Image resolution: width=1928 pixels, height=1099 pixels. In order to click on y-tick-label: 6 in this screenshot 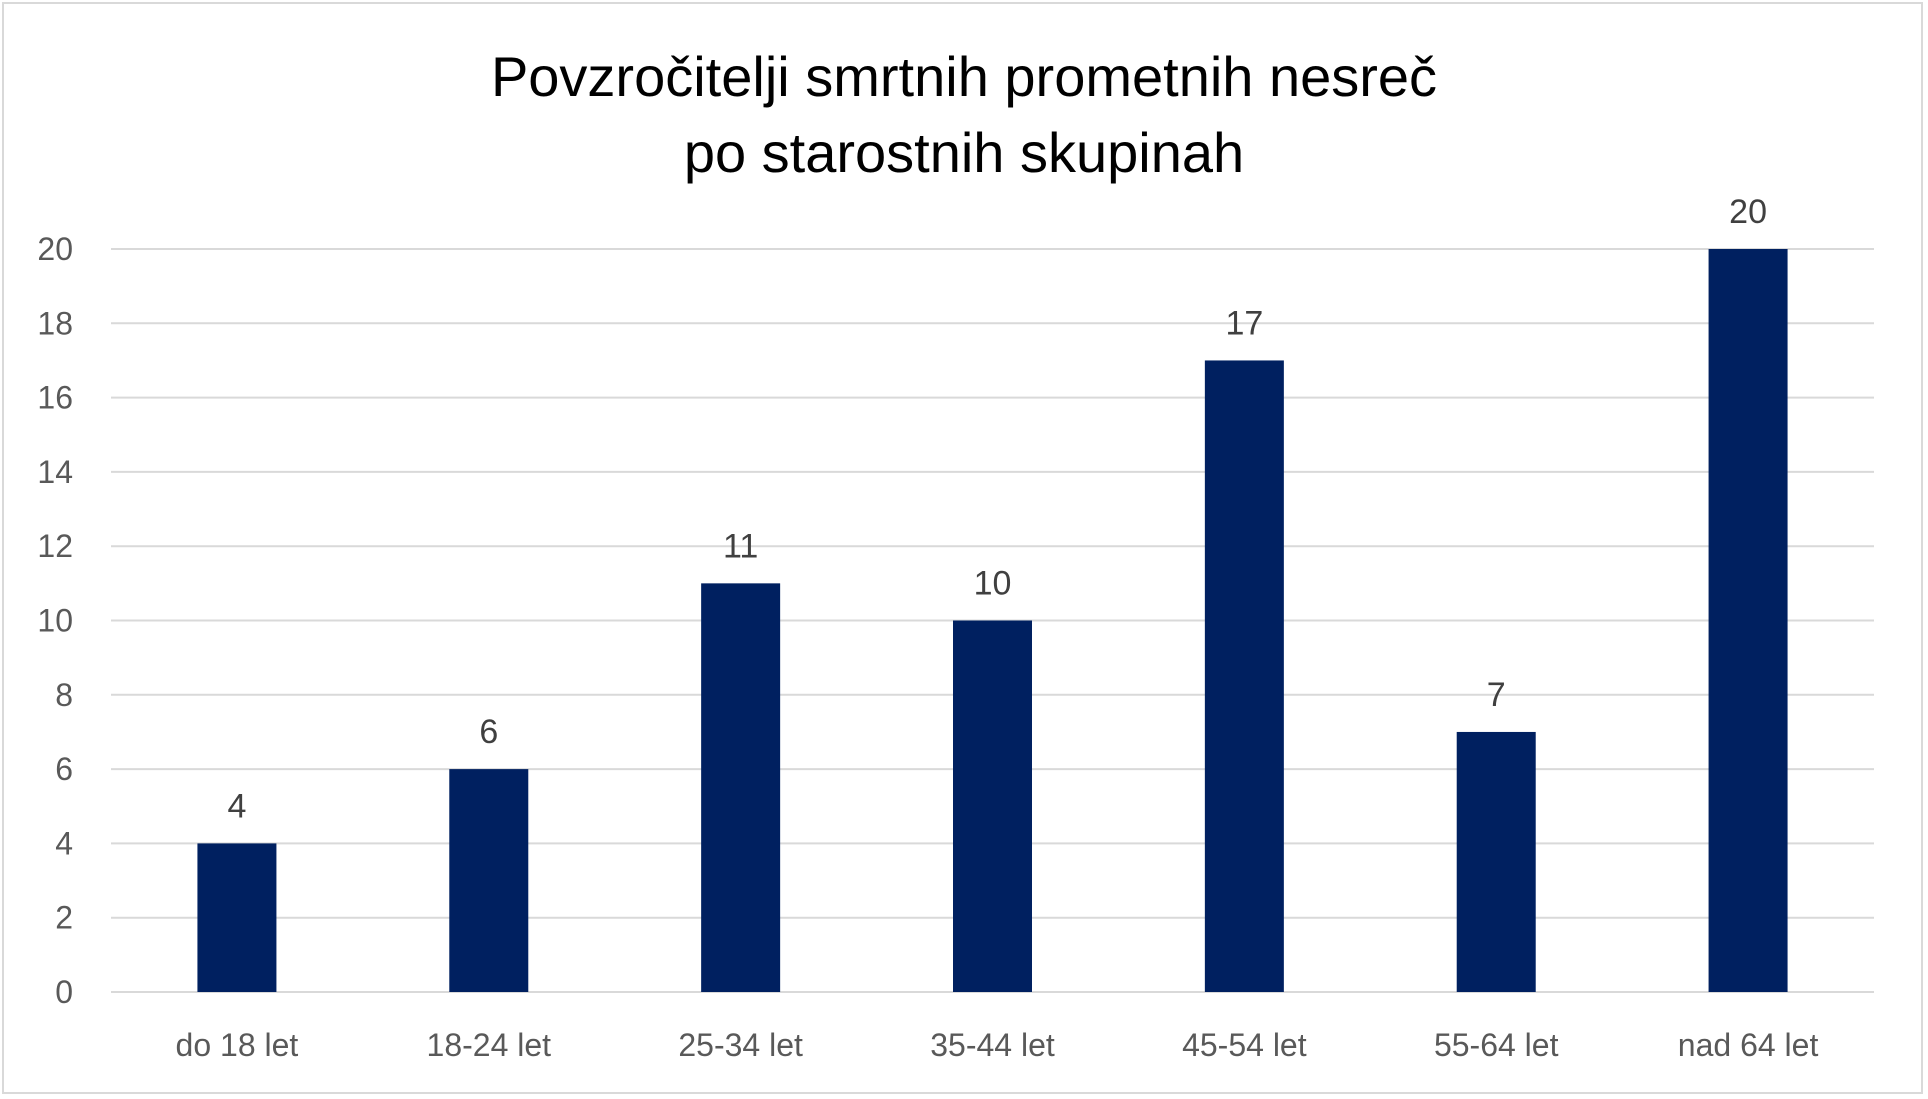, I will do `click(64, 769)`.